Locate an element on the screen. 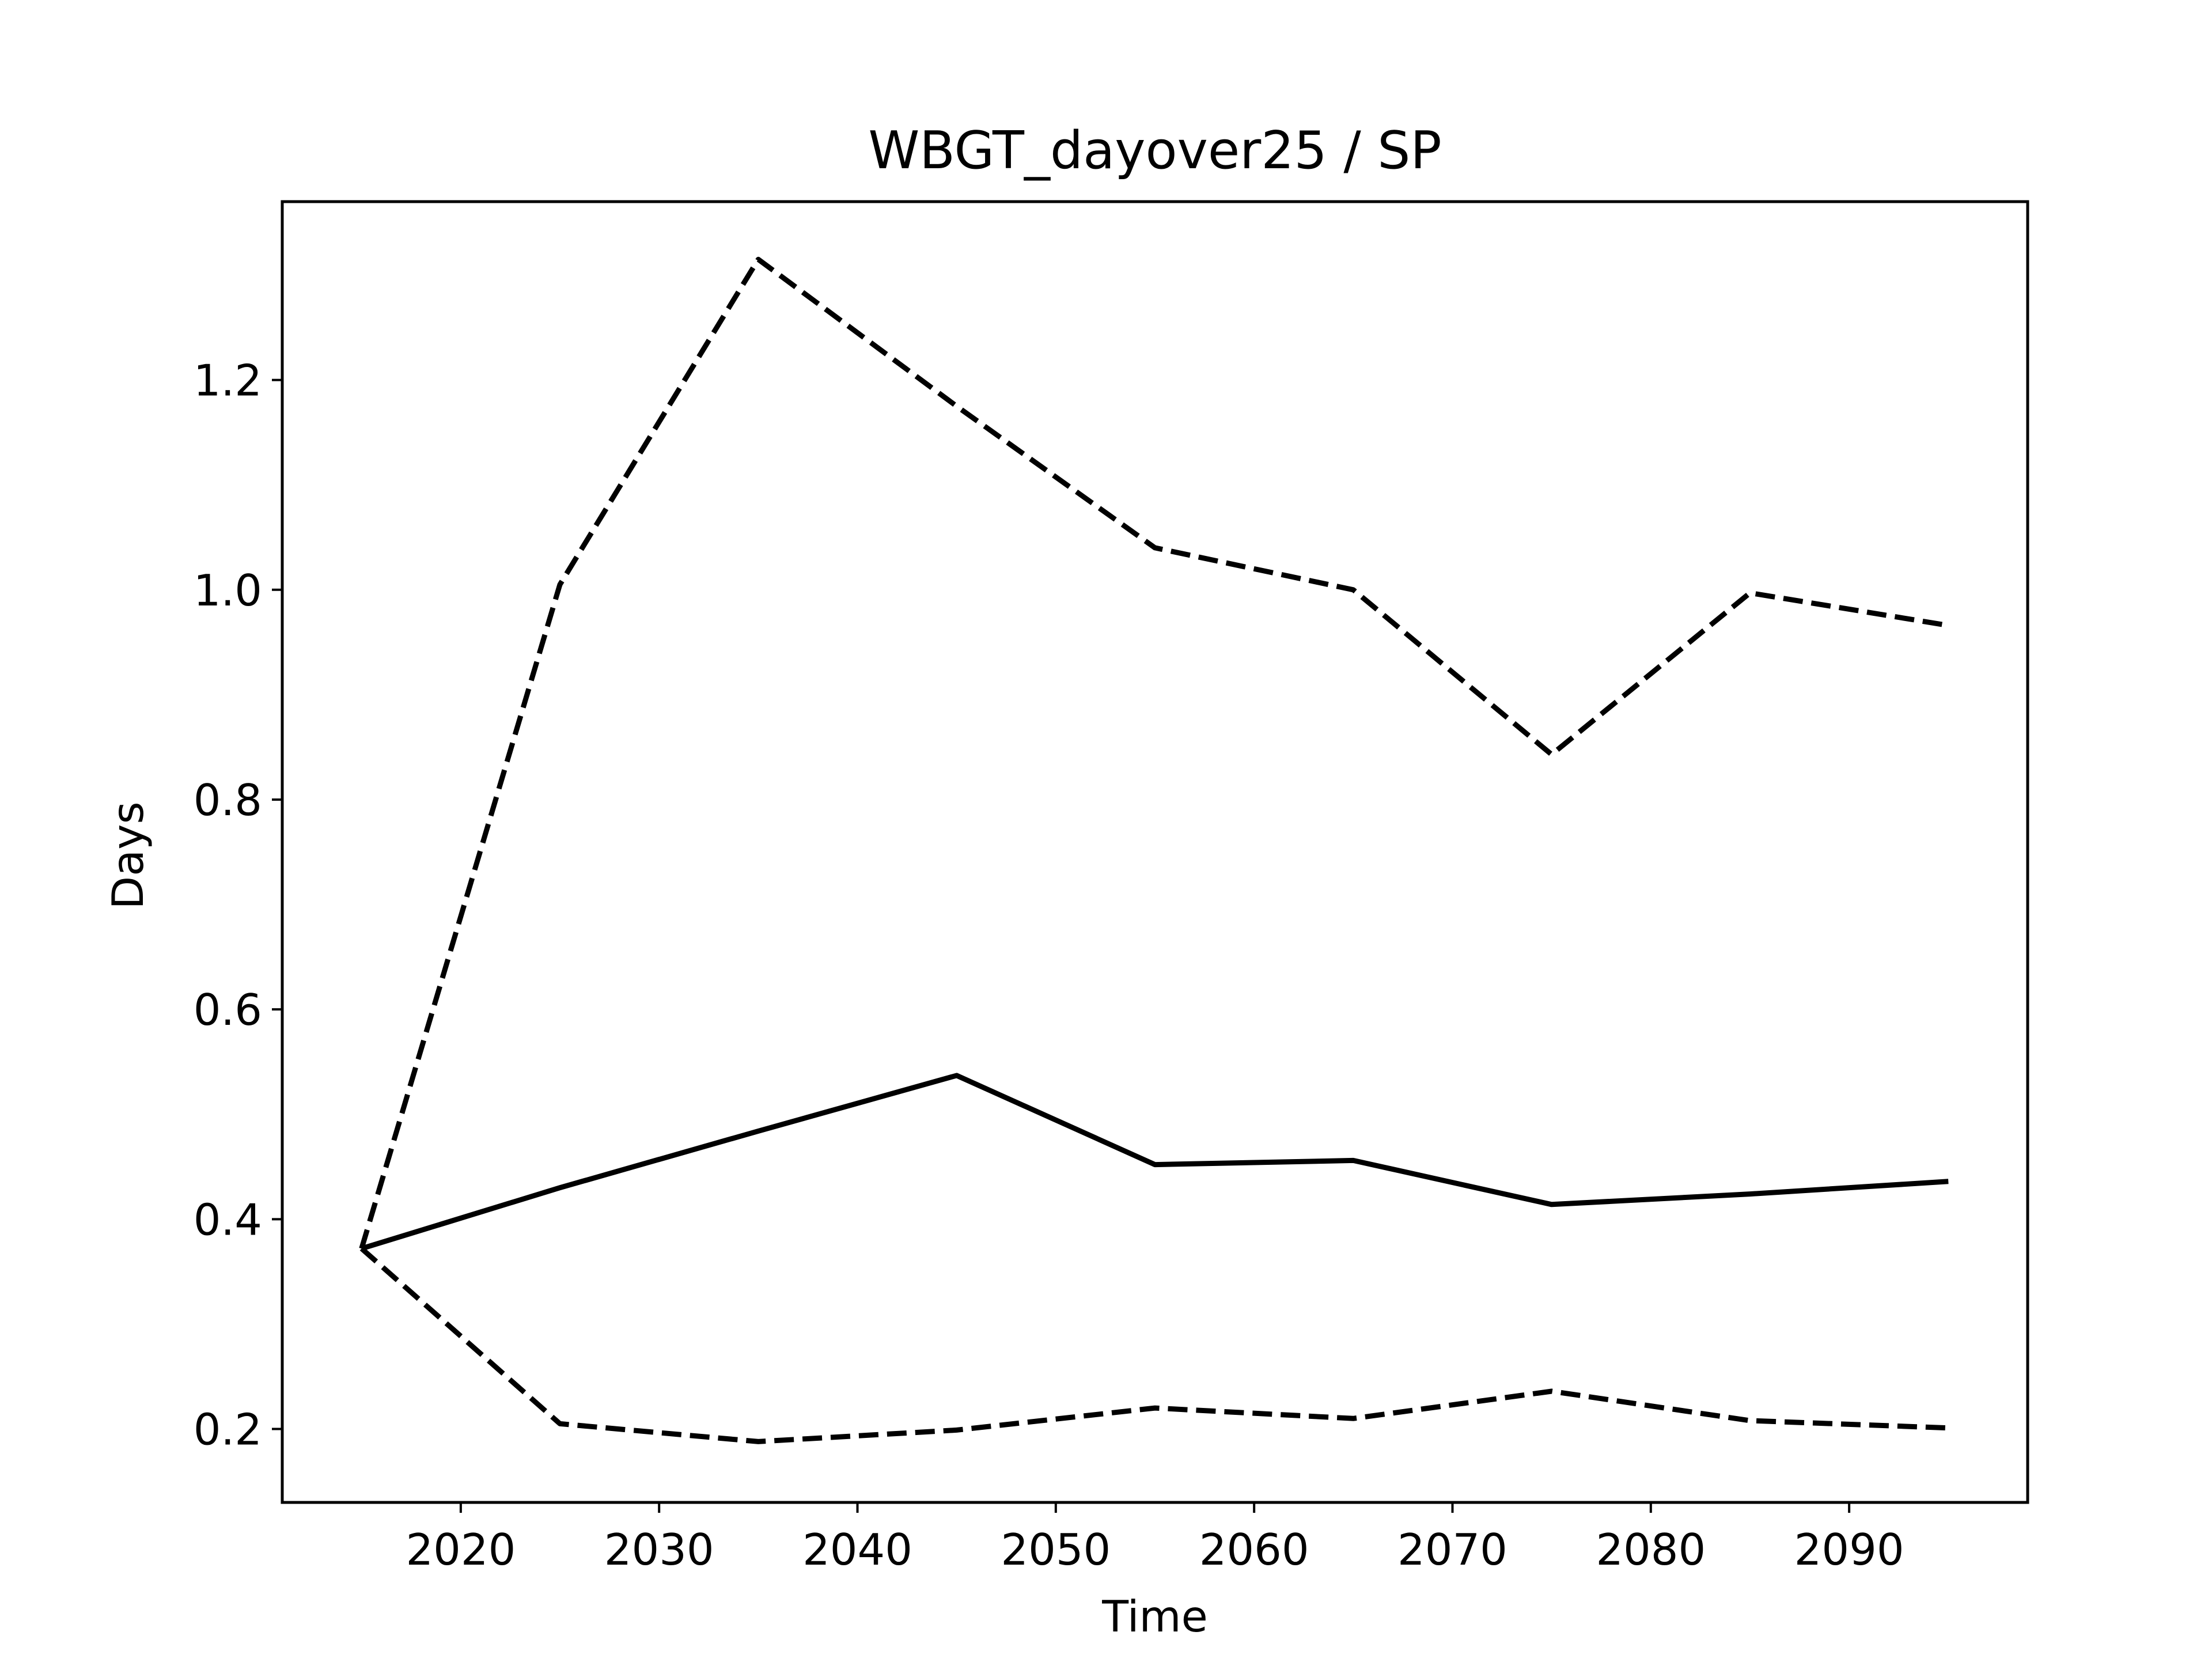  y-tick-label: 0.4 is located at coordinates (228, 1220).